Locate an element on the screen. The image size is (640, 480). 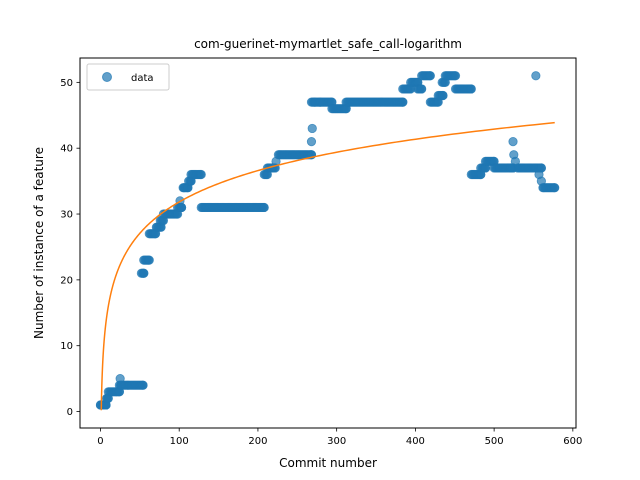
legend-marker-data is located at coordinates (107, 77).